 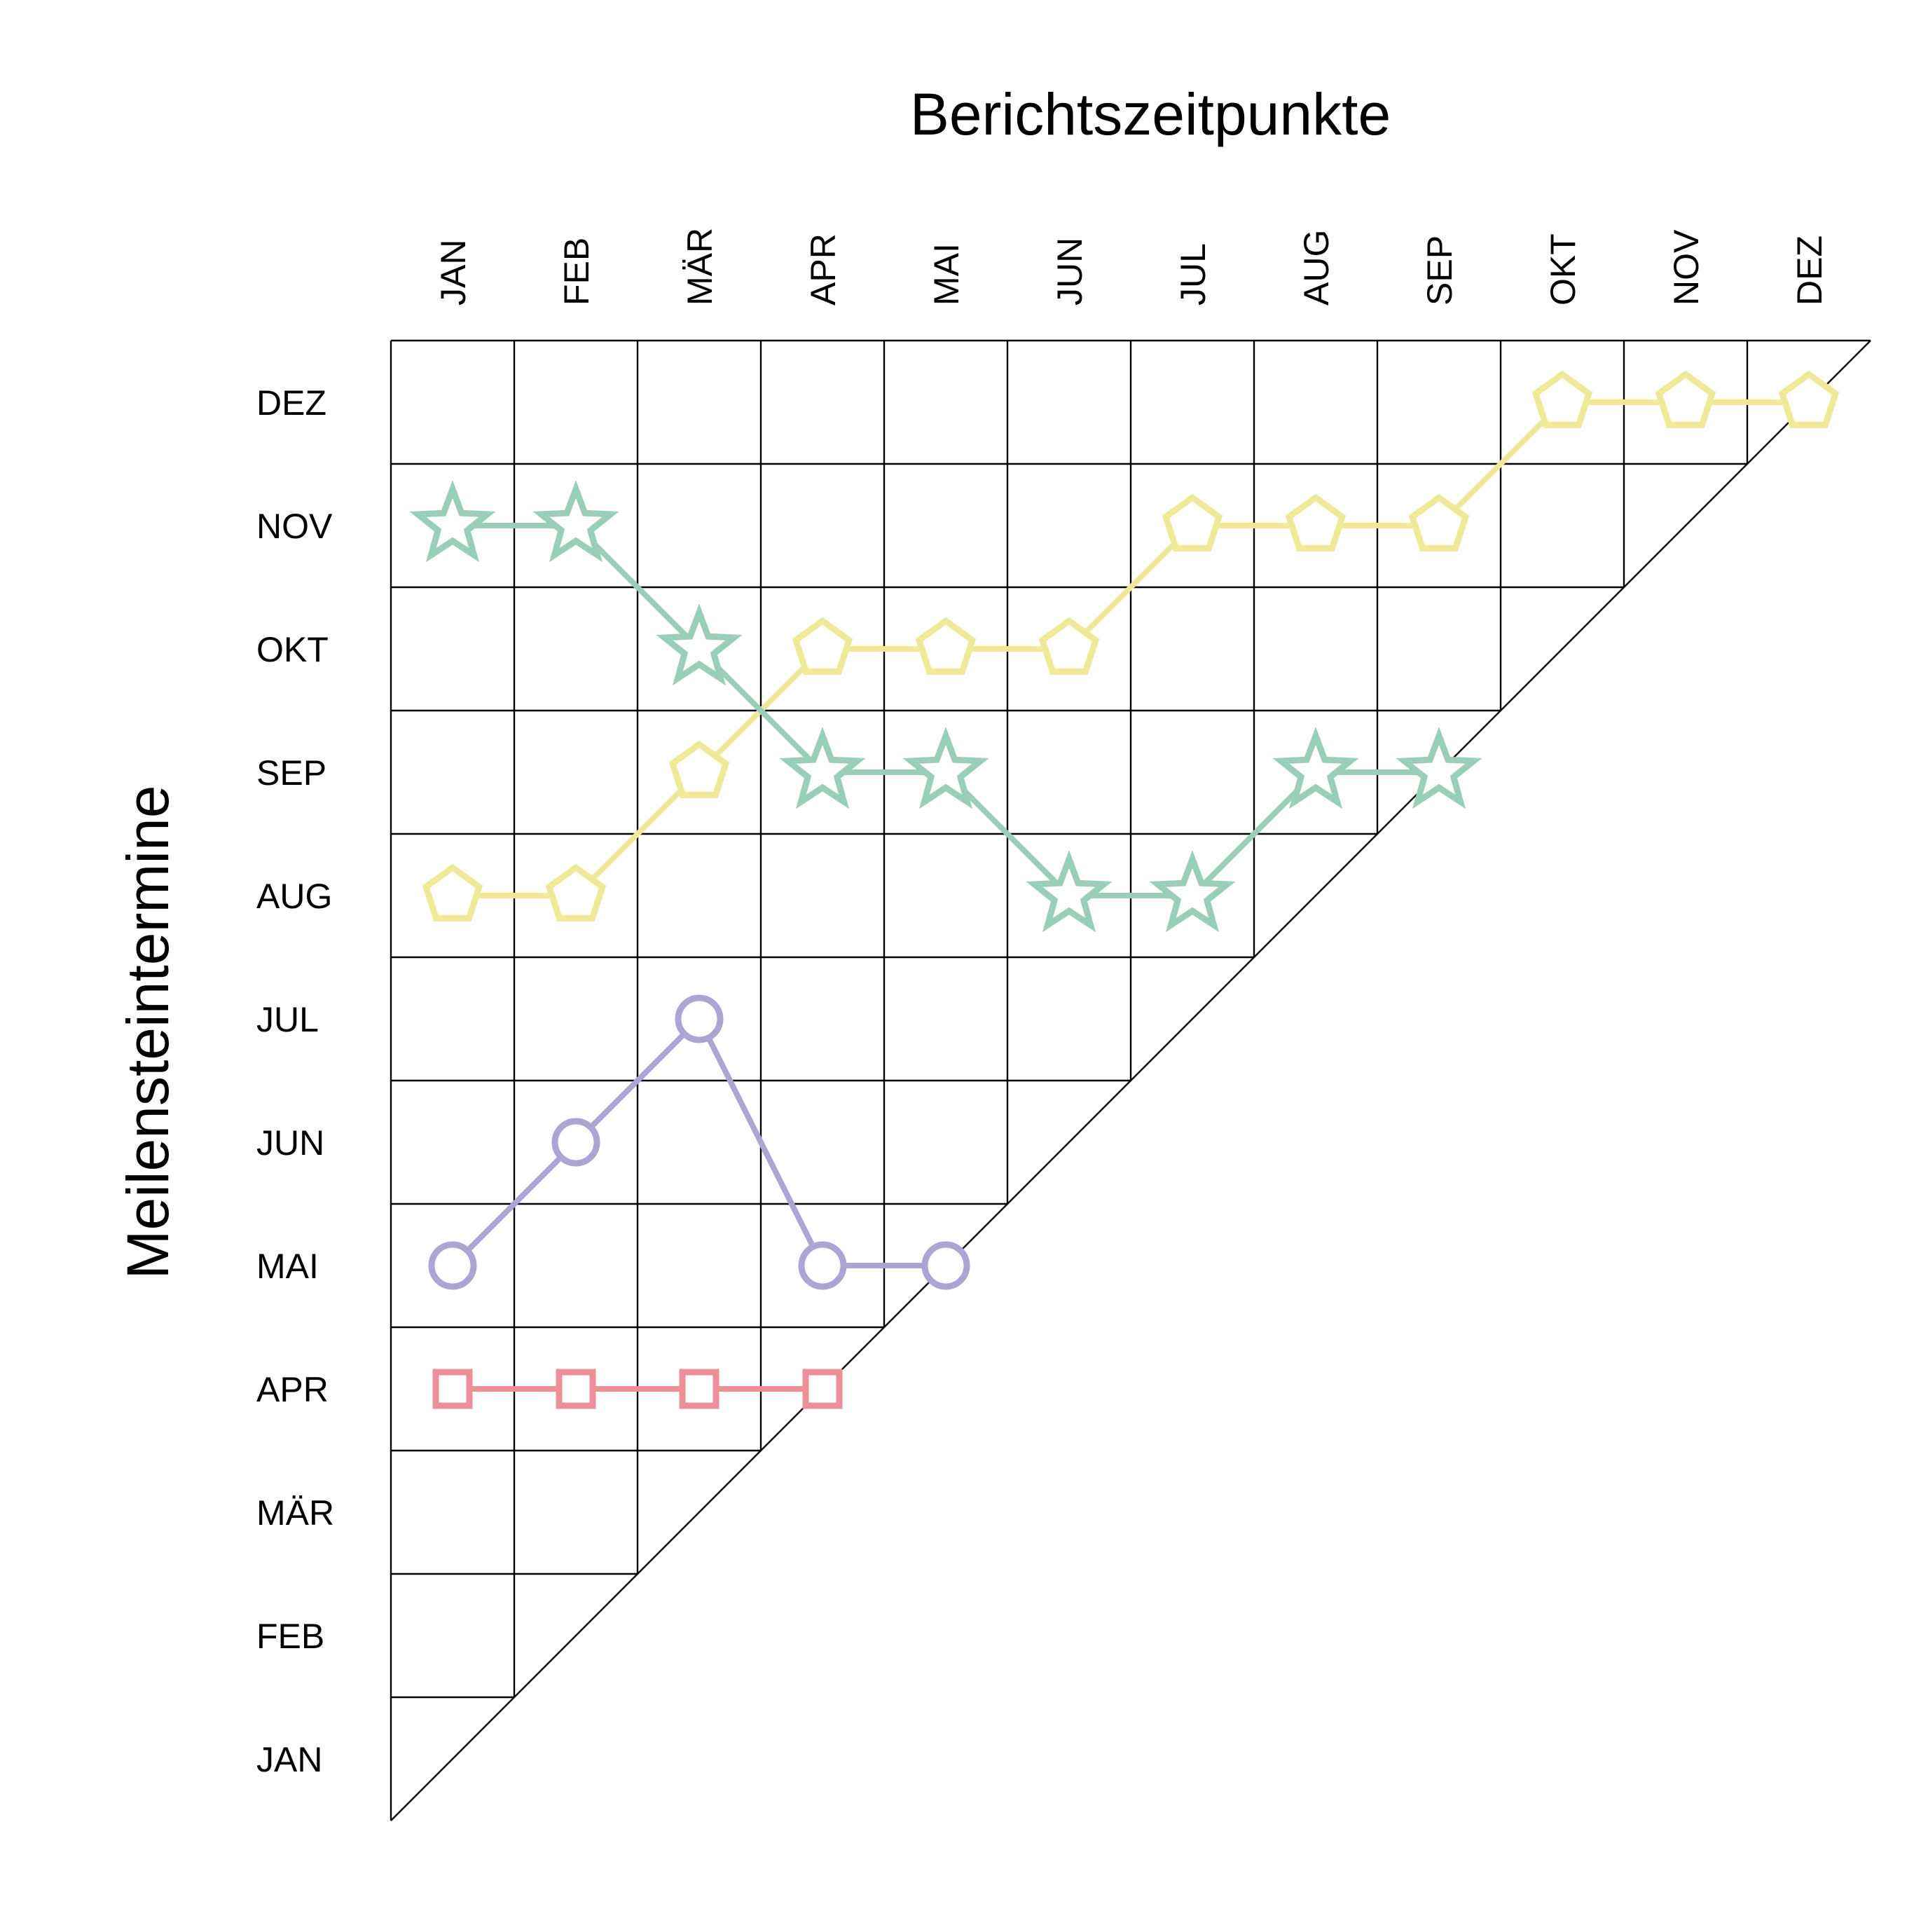 What do you see at coordinates (577, 272) in the screenshot?
I see `x-tick-label: FEB` at bounding box center [577, 272].